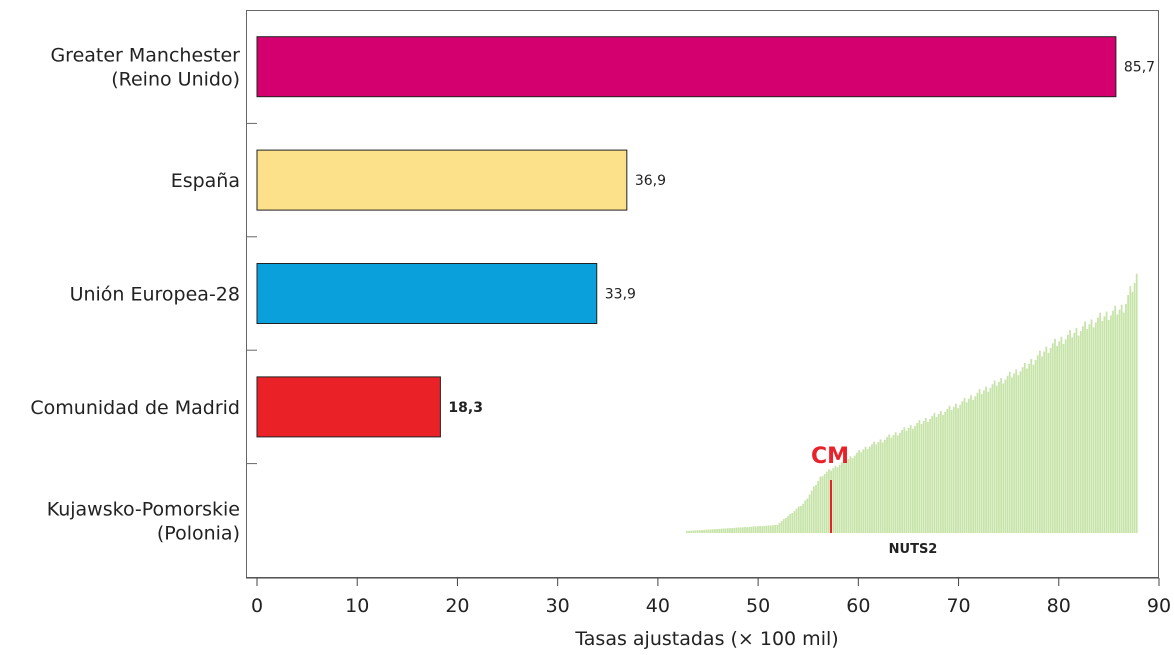  I want to click on x-tick-label: 0, so click(257, 606).